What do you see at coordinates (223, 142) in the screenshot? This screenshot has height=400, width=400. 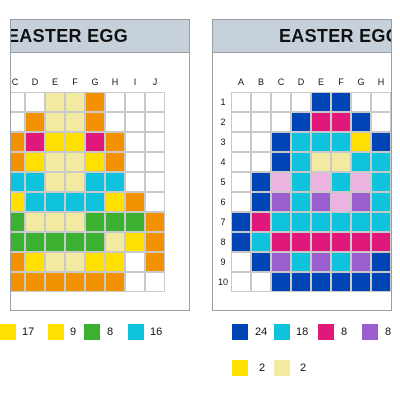 I see `right-row-label: 3` at bounding box center [223, 142].